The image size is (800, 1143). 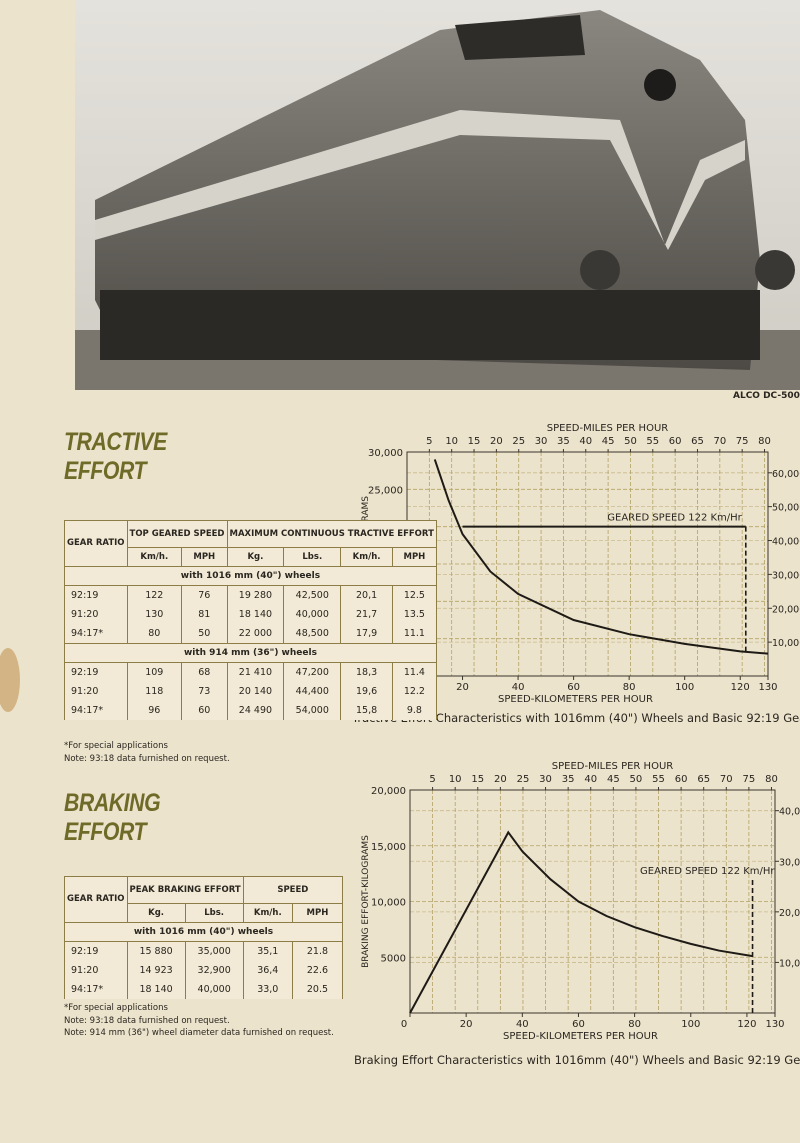 I want to click on table-cell: 20.5, so click(x=317, y=989).